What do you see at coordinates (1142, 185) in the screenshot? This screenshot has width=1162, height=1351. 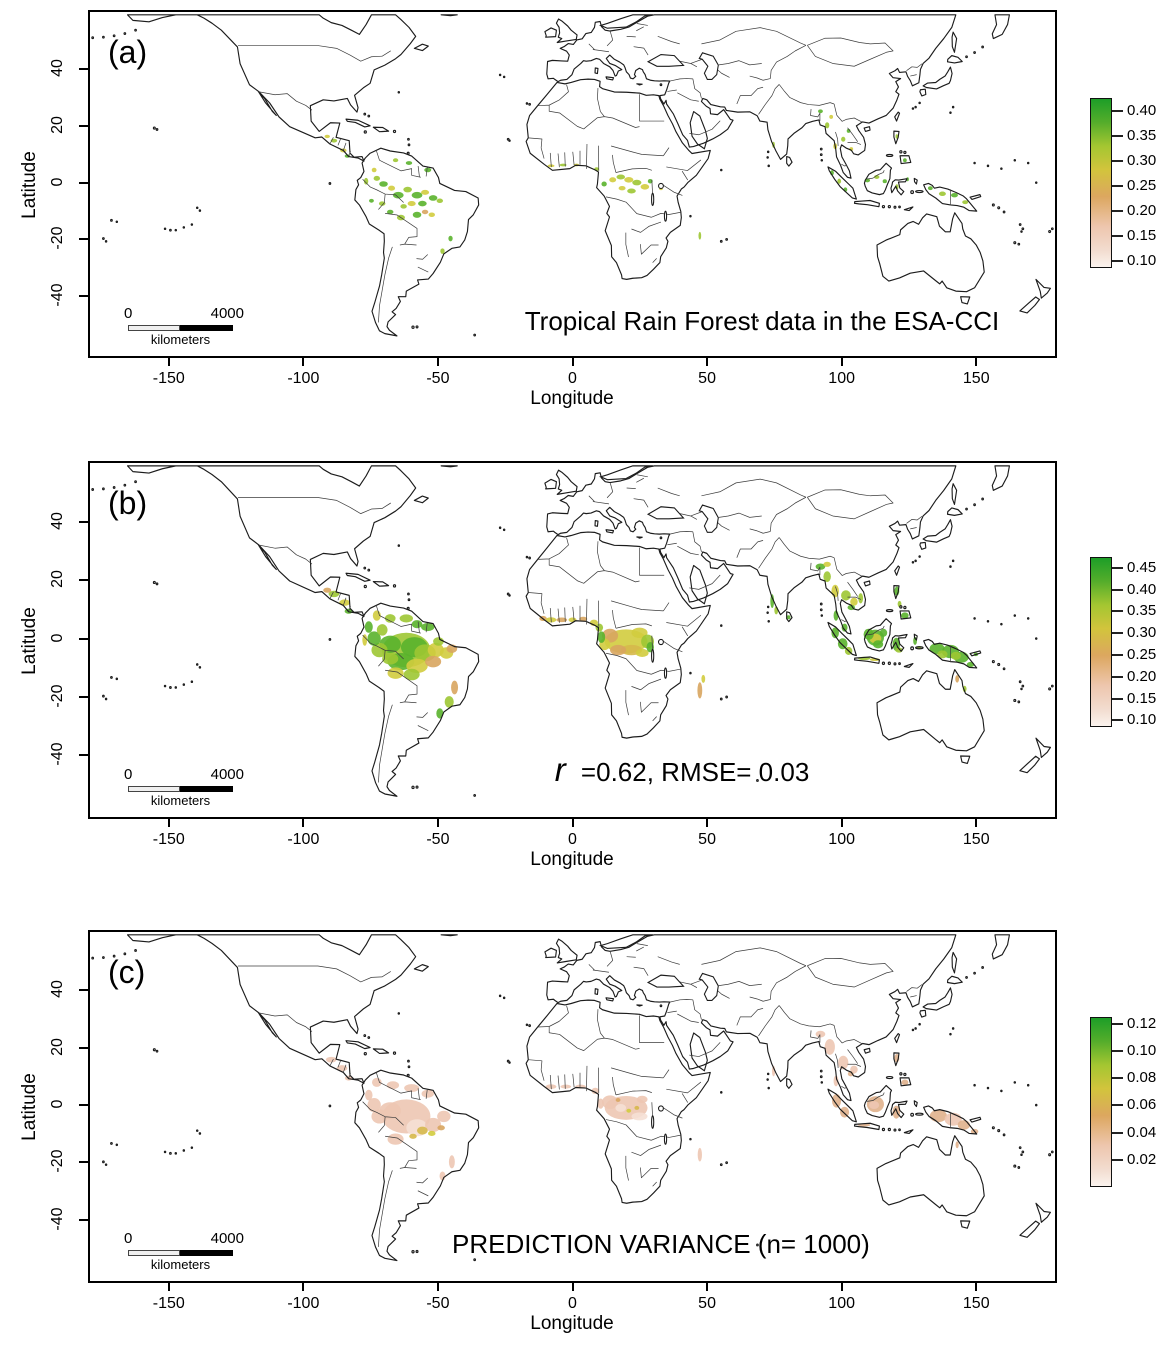 I see `colorbar-tick-label: 0.25` at bounding box center [1142, 185].